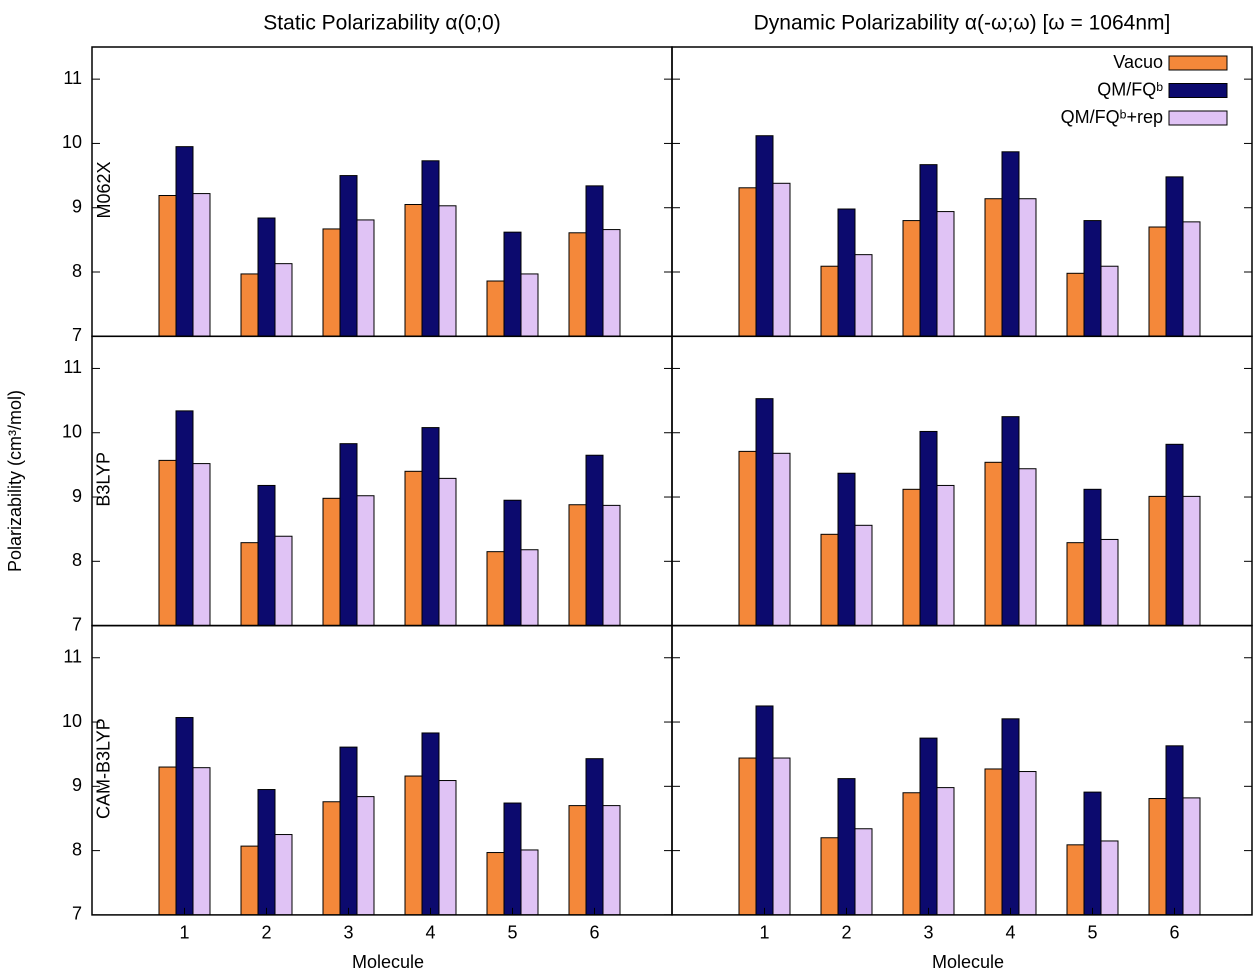 The width and height of the screenshot is (1253, 974). Describe the element at coordinates (348, 933) in the screenshot. I see `x-tick-label: 3` at that location.